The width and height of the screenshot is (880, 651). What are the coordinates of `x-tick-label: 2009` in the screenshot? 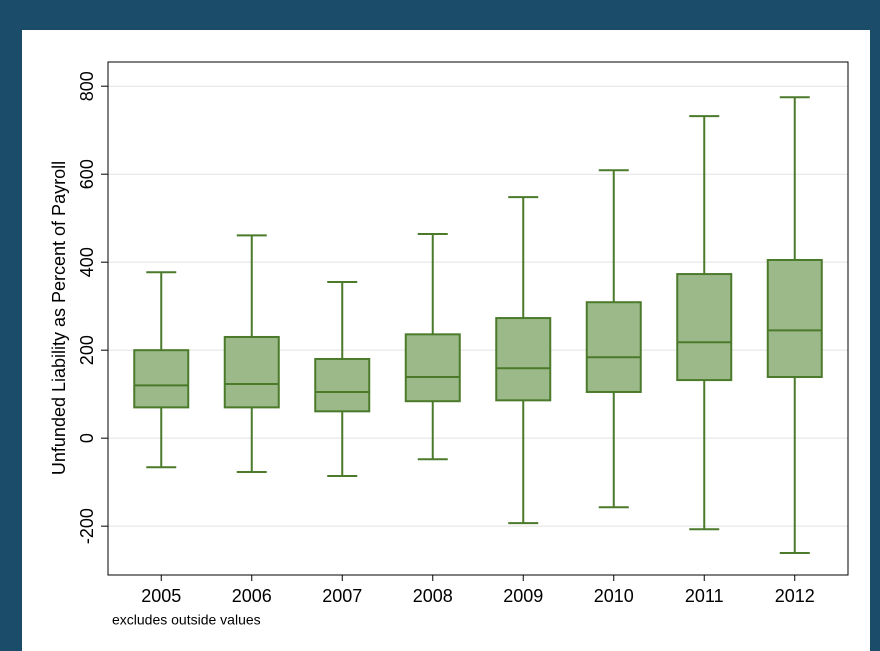 It's located at (523, 596).